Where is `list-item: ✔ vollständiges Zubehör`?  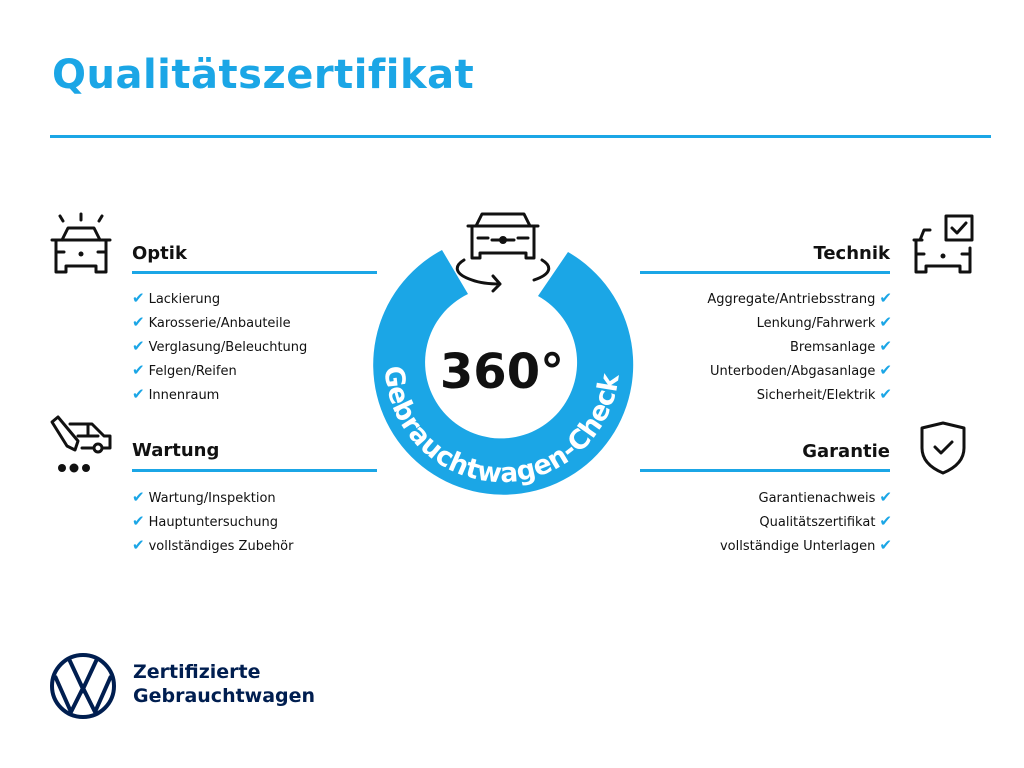
list-item: ✔ vollständiges Zubehör is located at coordinates (213, 545).